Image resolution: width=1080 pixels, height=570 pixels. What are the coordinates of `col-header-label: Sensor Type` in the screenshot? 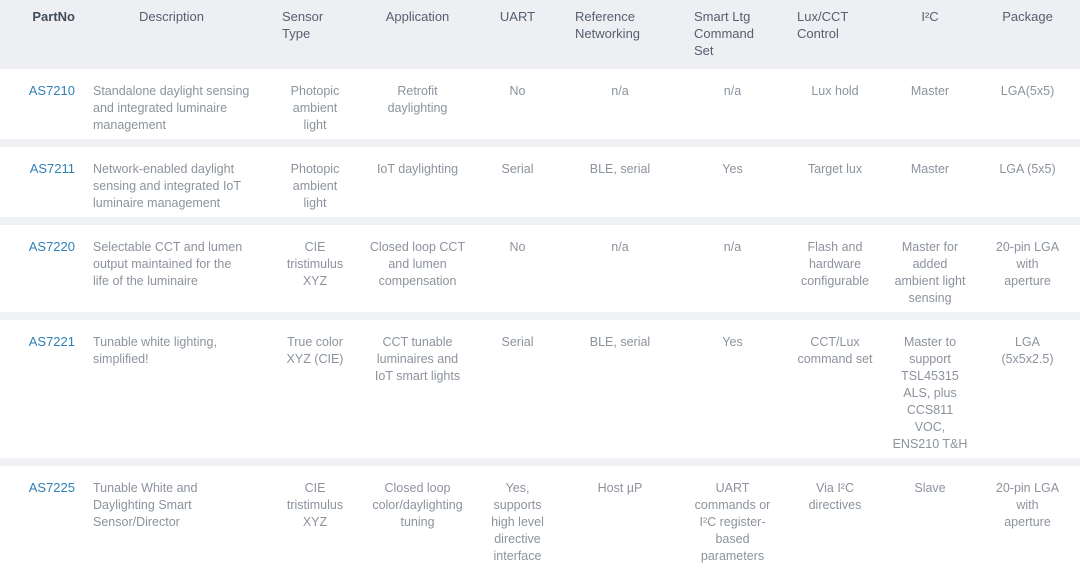 It's located at (303, 25).